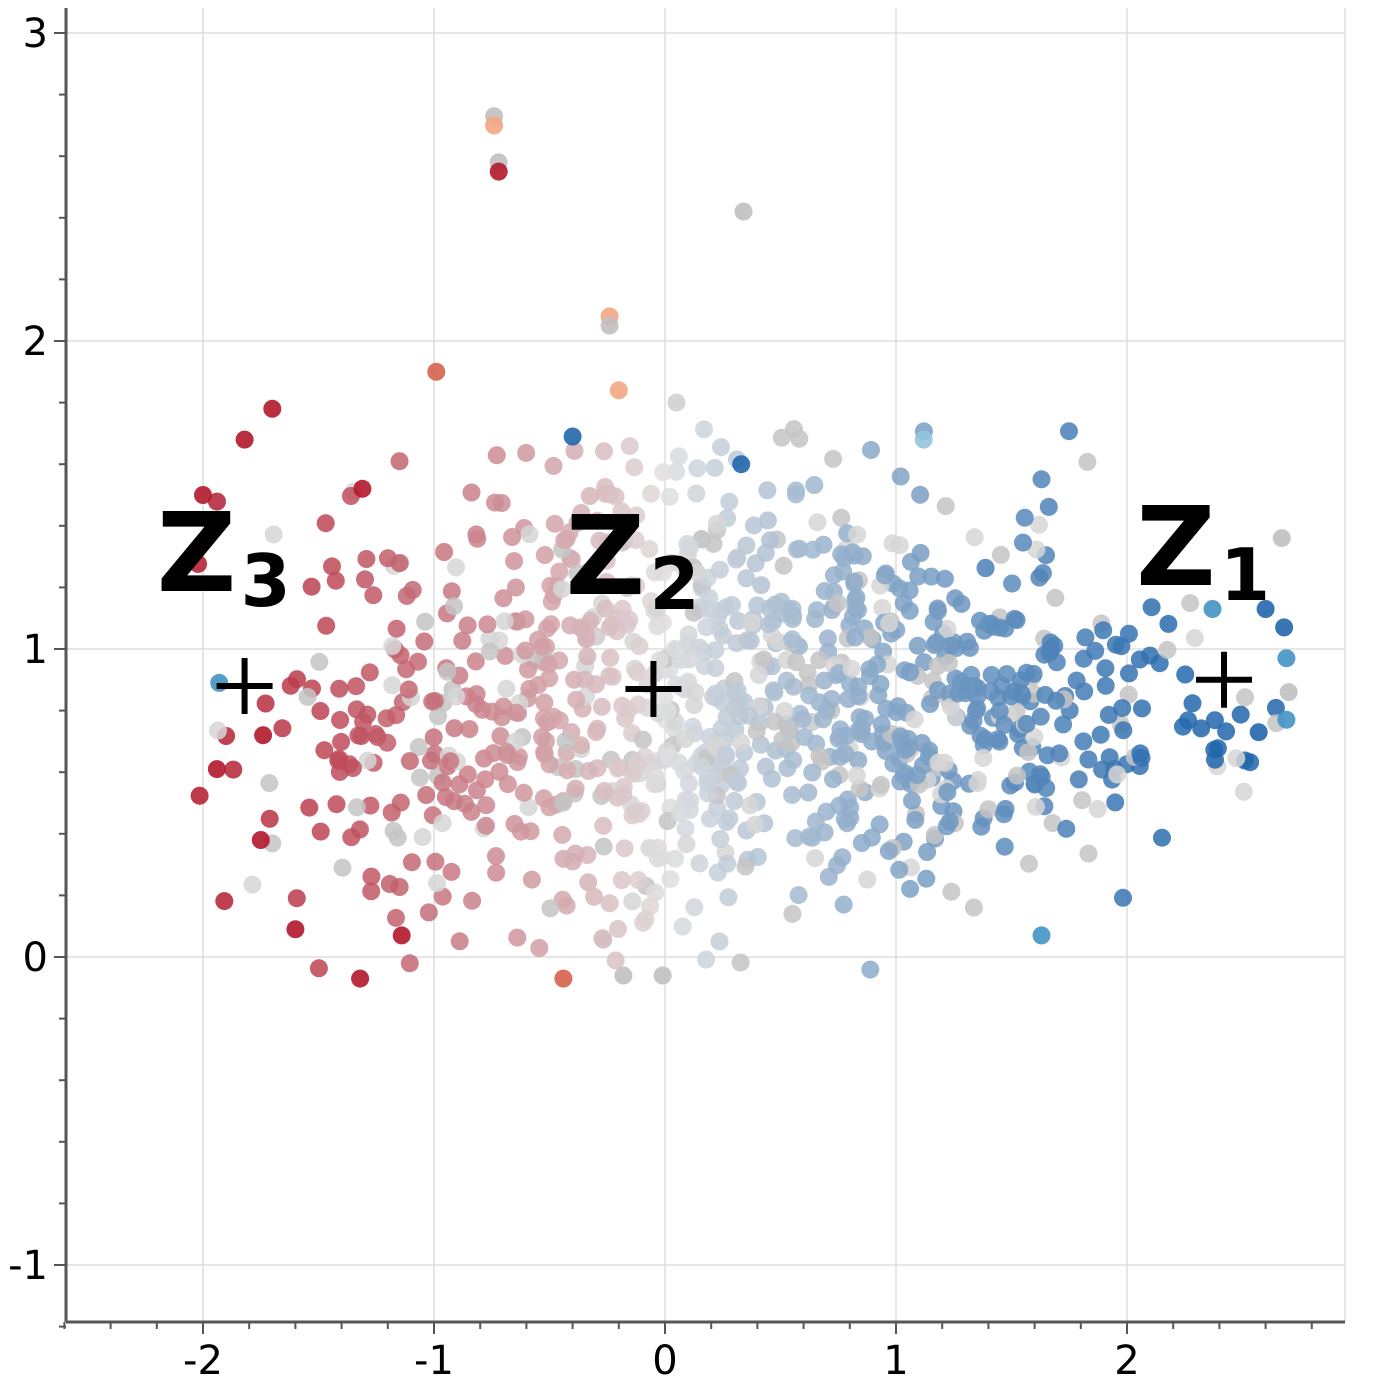  Describe the element at coordinates (605, 556) in the screenshot. I see `cluster-label: Z` at that location.